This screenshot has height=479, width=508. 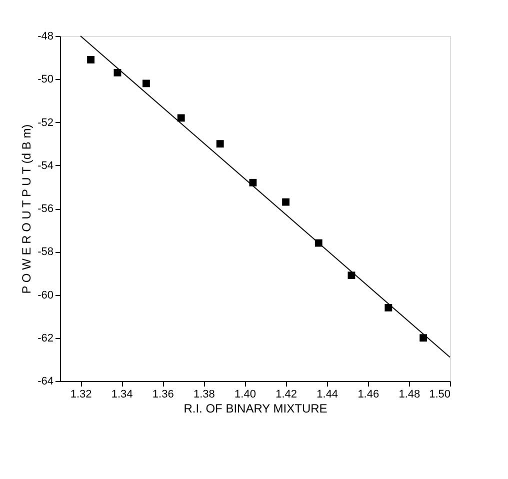 I want to click on y-tick-label: -54, so click(x=46, y=166).